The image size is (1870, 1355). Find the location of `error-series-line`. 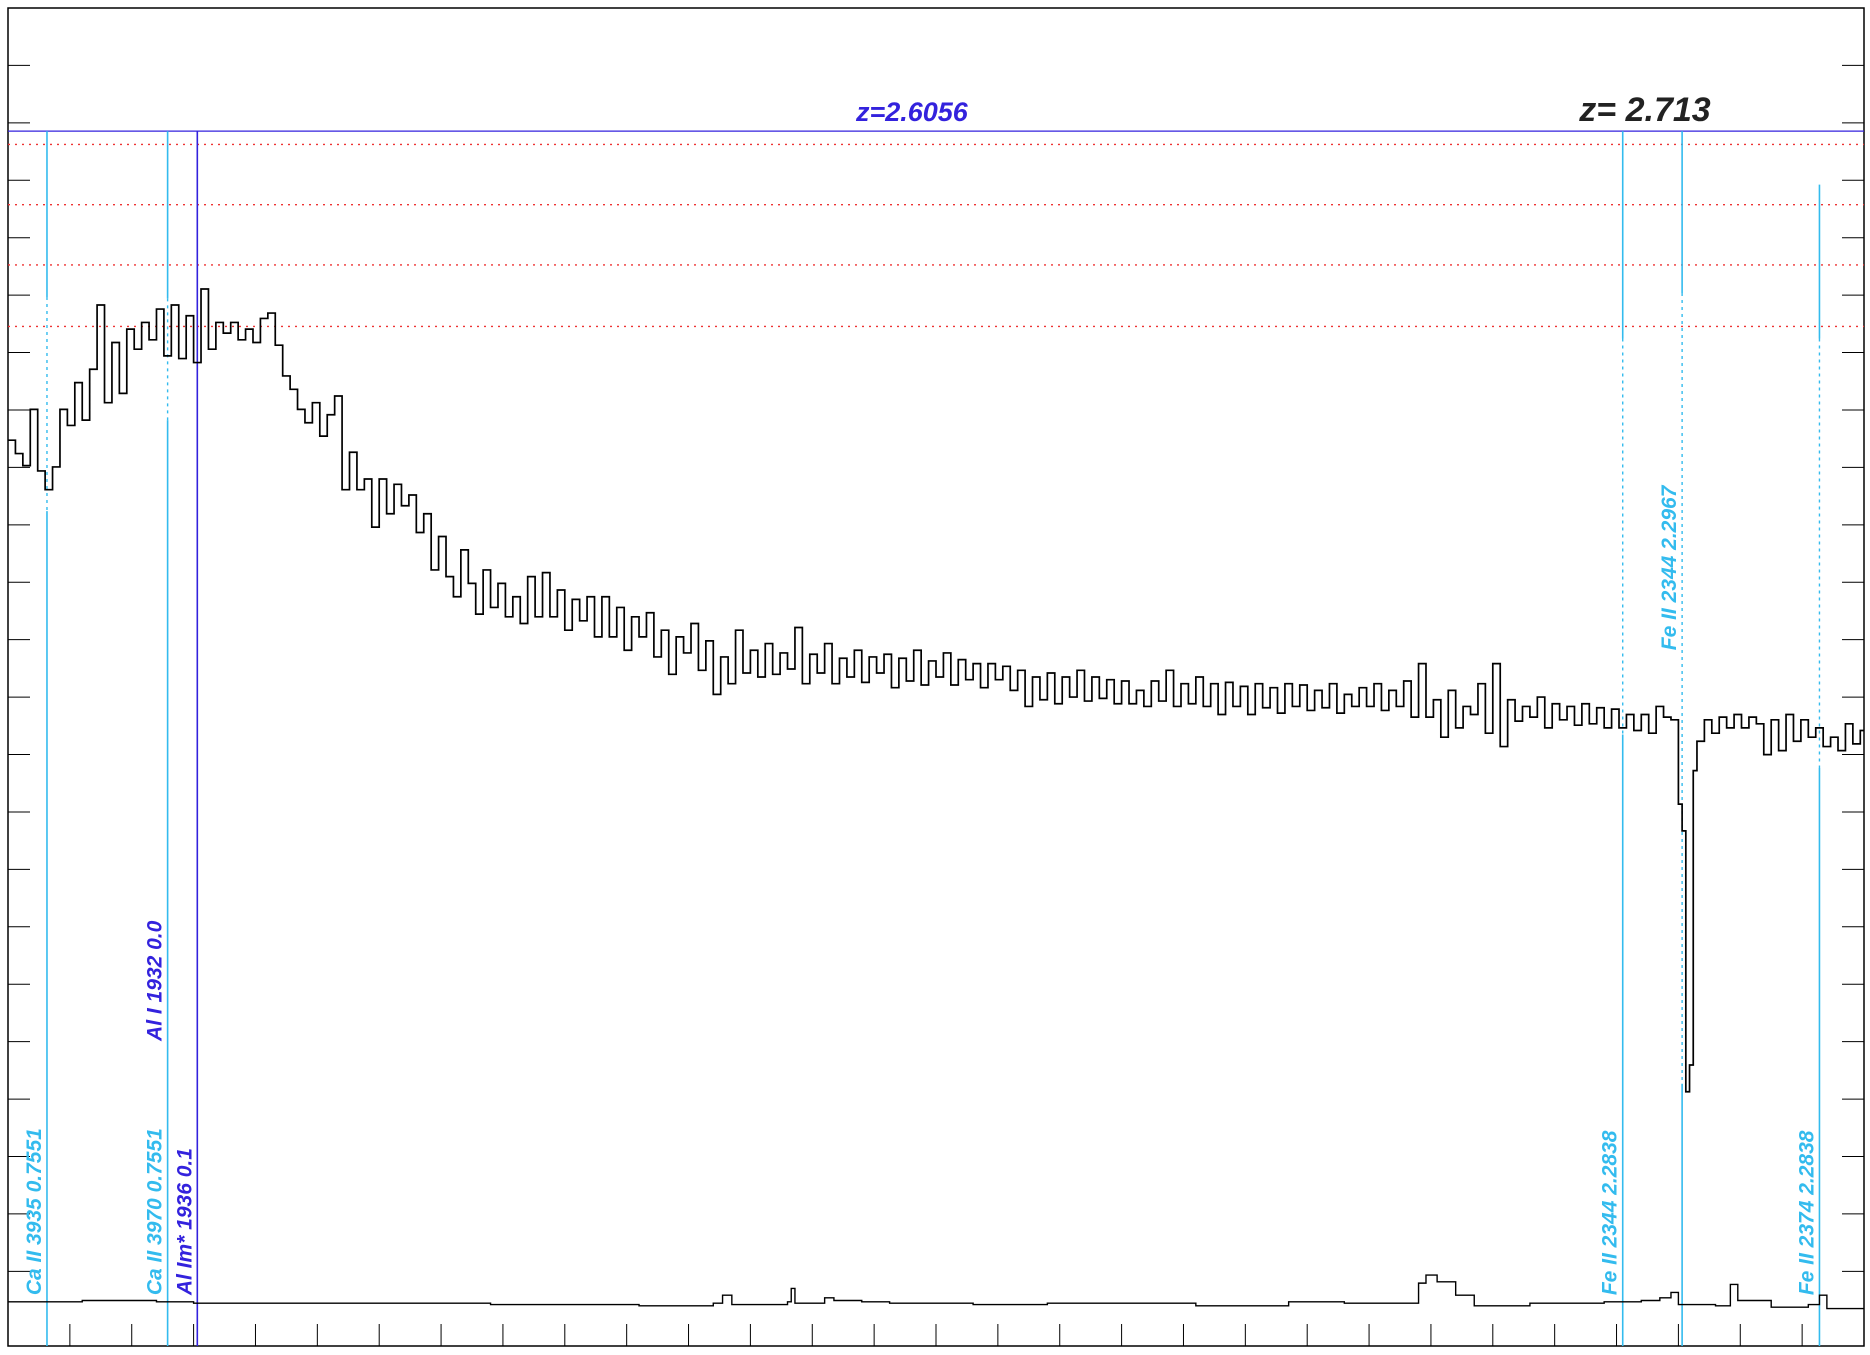

error-series-line is located at coordinates (936, 1292).